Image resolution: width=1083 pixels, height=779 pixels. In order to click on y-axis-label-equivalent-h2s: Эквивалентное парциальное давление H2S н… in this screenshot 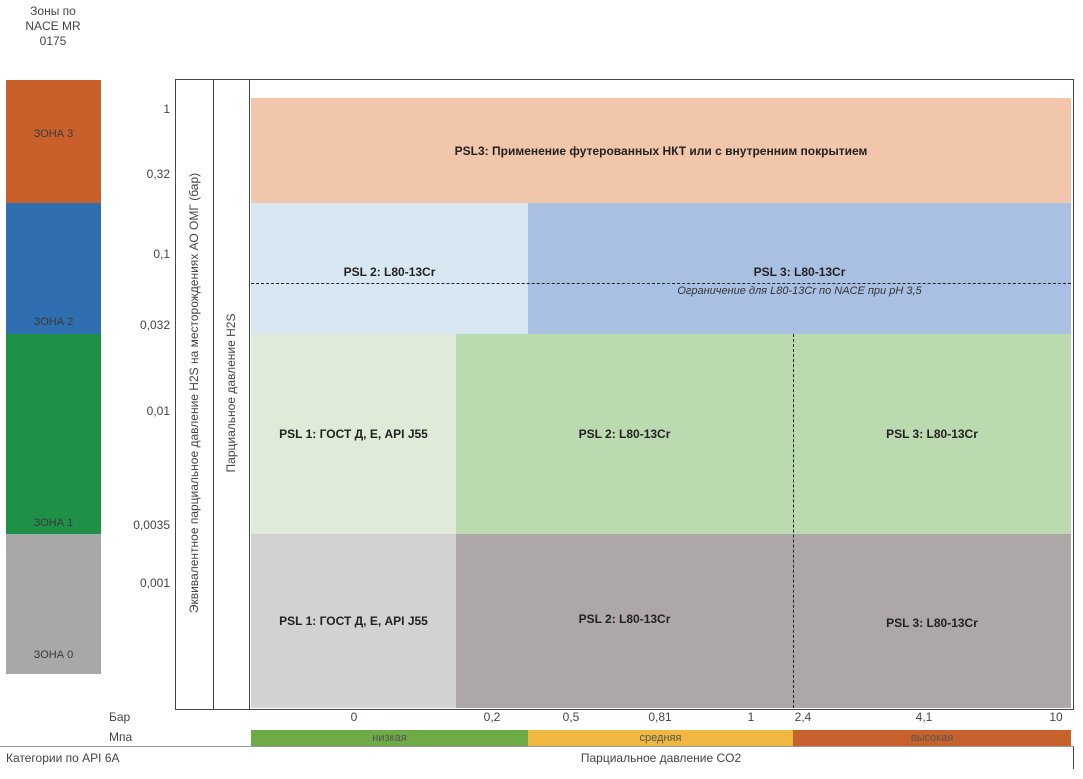, I will do `click(194, 393)`.